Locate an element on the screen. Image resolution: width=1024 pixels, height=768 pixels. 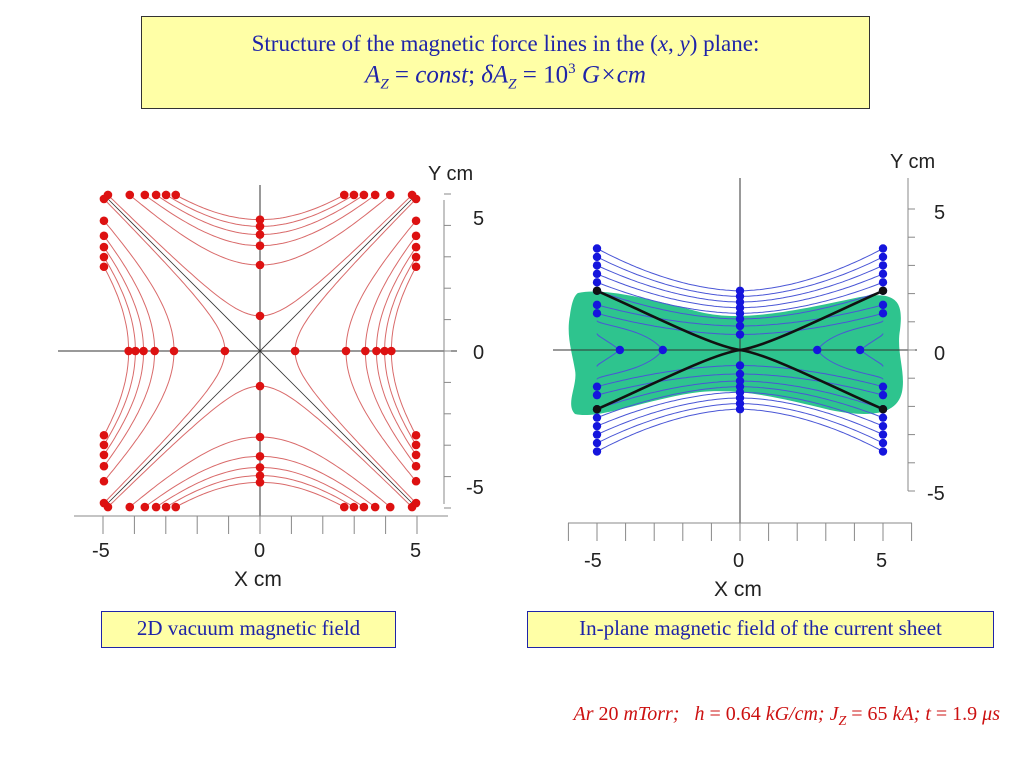
left-field-line is located at coordinates (164, 350).